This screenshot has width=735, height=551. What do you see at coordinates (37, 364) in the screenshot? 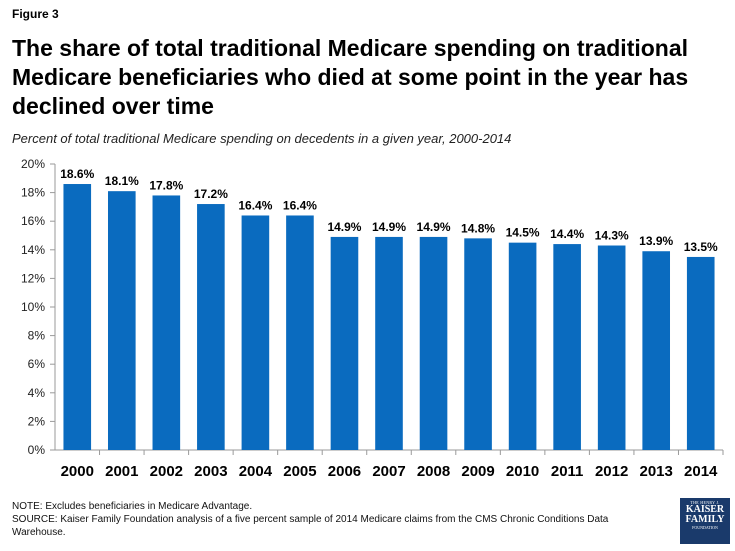
I see `y-tick-label: 6%` at bounding box center [37, 364].